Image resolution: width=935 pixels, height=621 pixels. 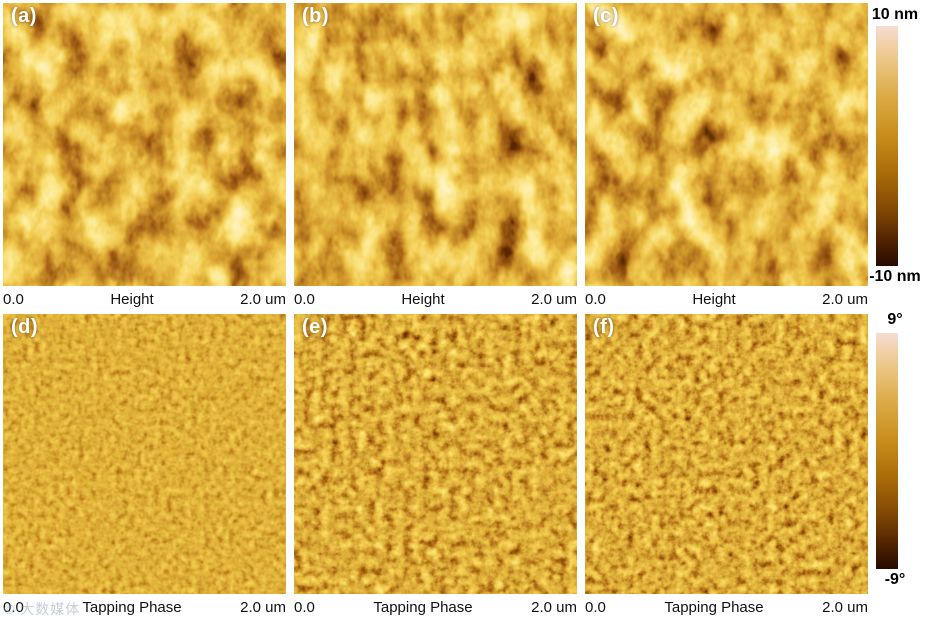 I want to click on panel-letter-b: (b), so click(x=316, y=16).